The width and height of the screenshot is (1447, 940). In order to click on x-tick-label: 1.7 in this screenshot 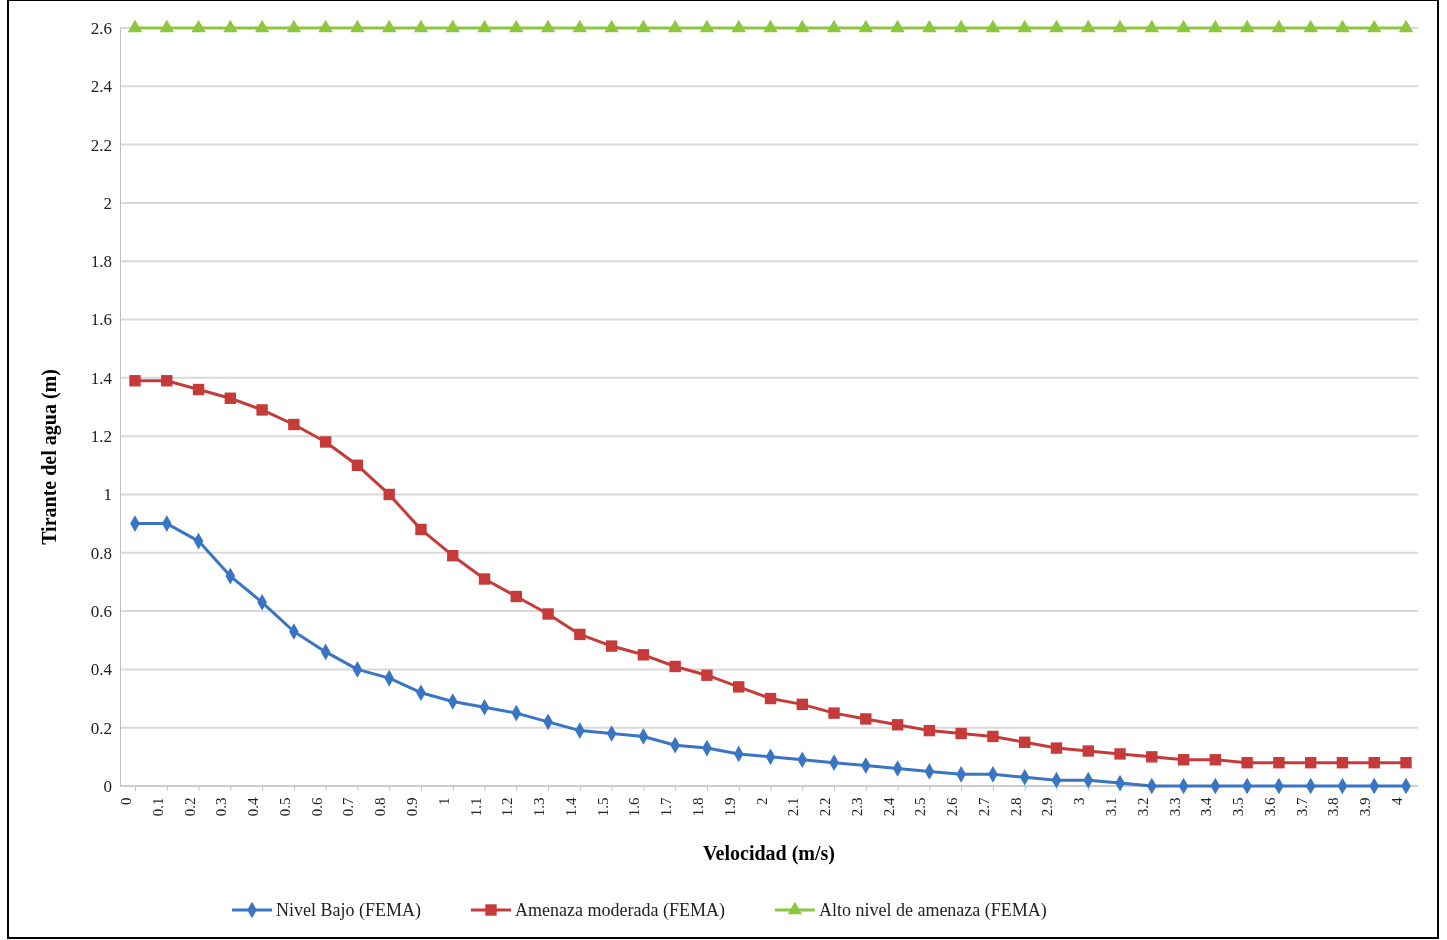, I will do `click(666, 807)`.